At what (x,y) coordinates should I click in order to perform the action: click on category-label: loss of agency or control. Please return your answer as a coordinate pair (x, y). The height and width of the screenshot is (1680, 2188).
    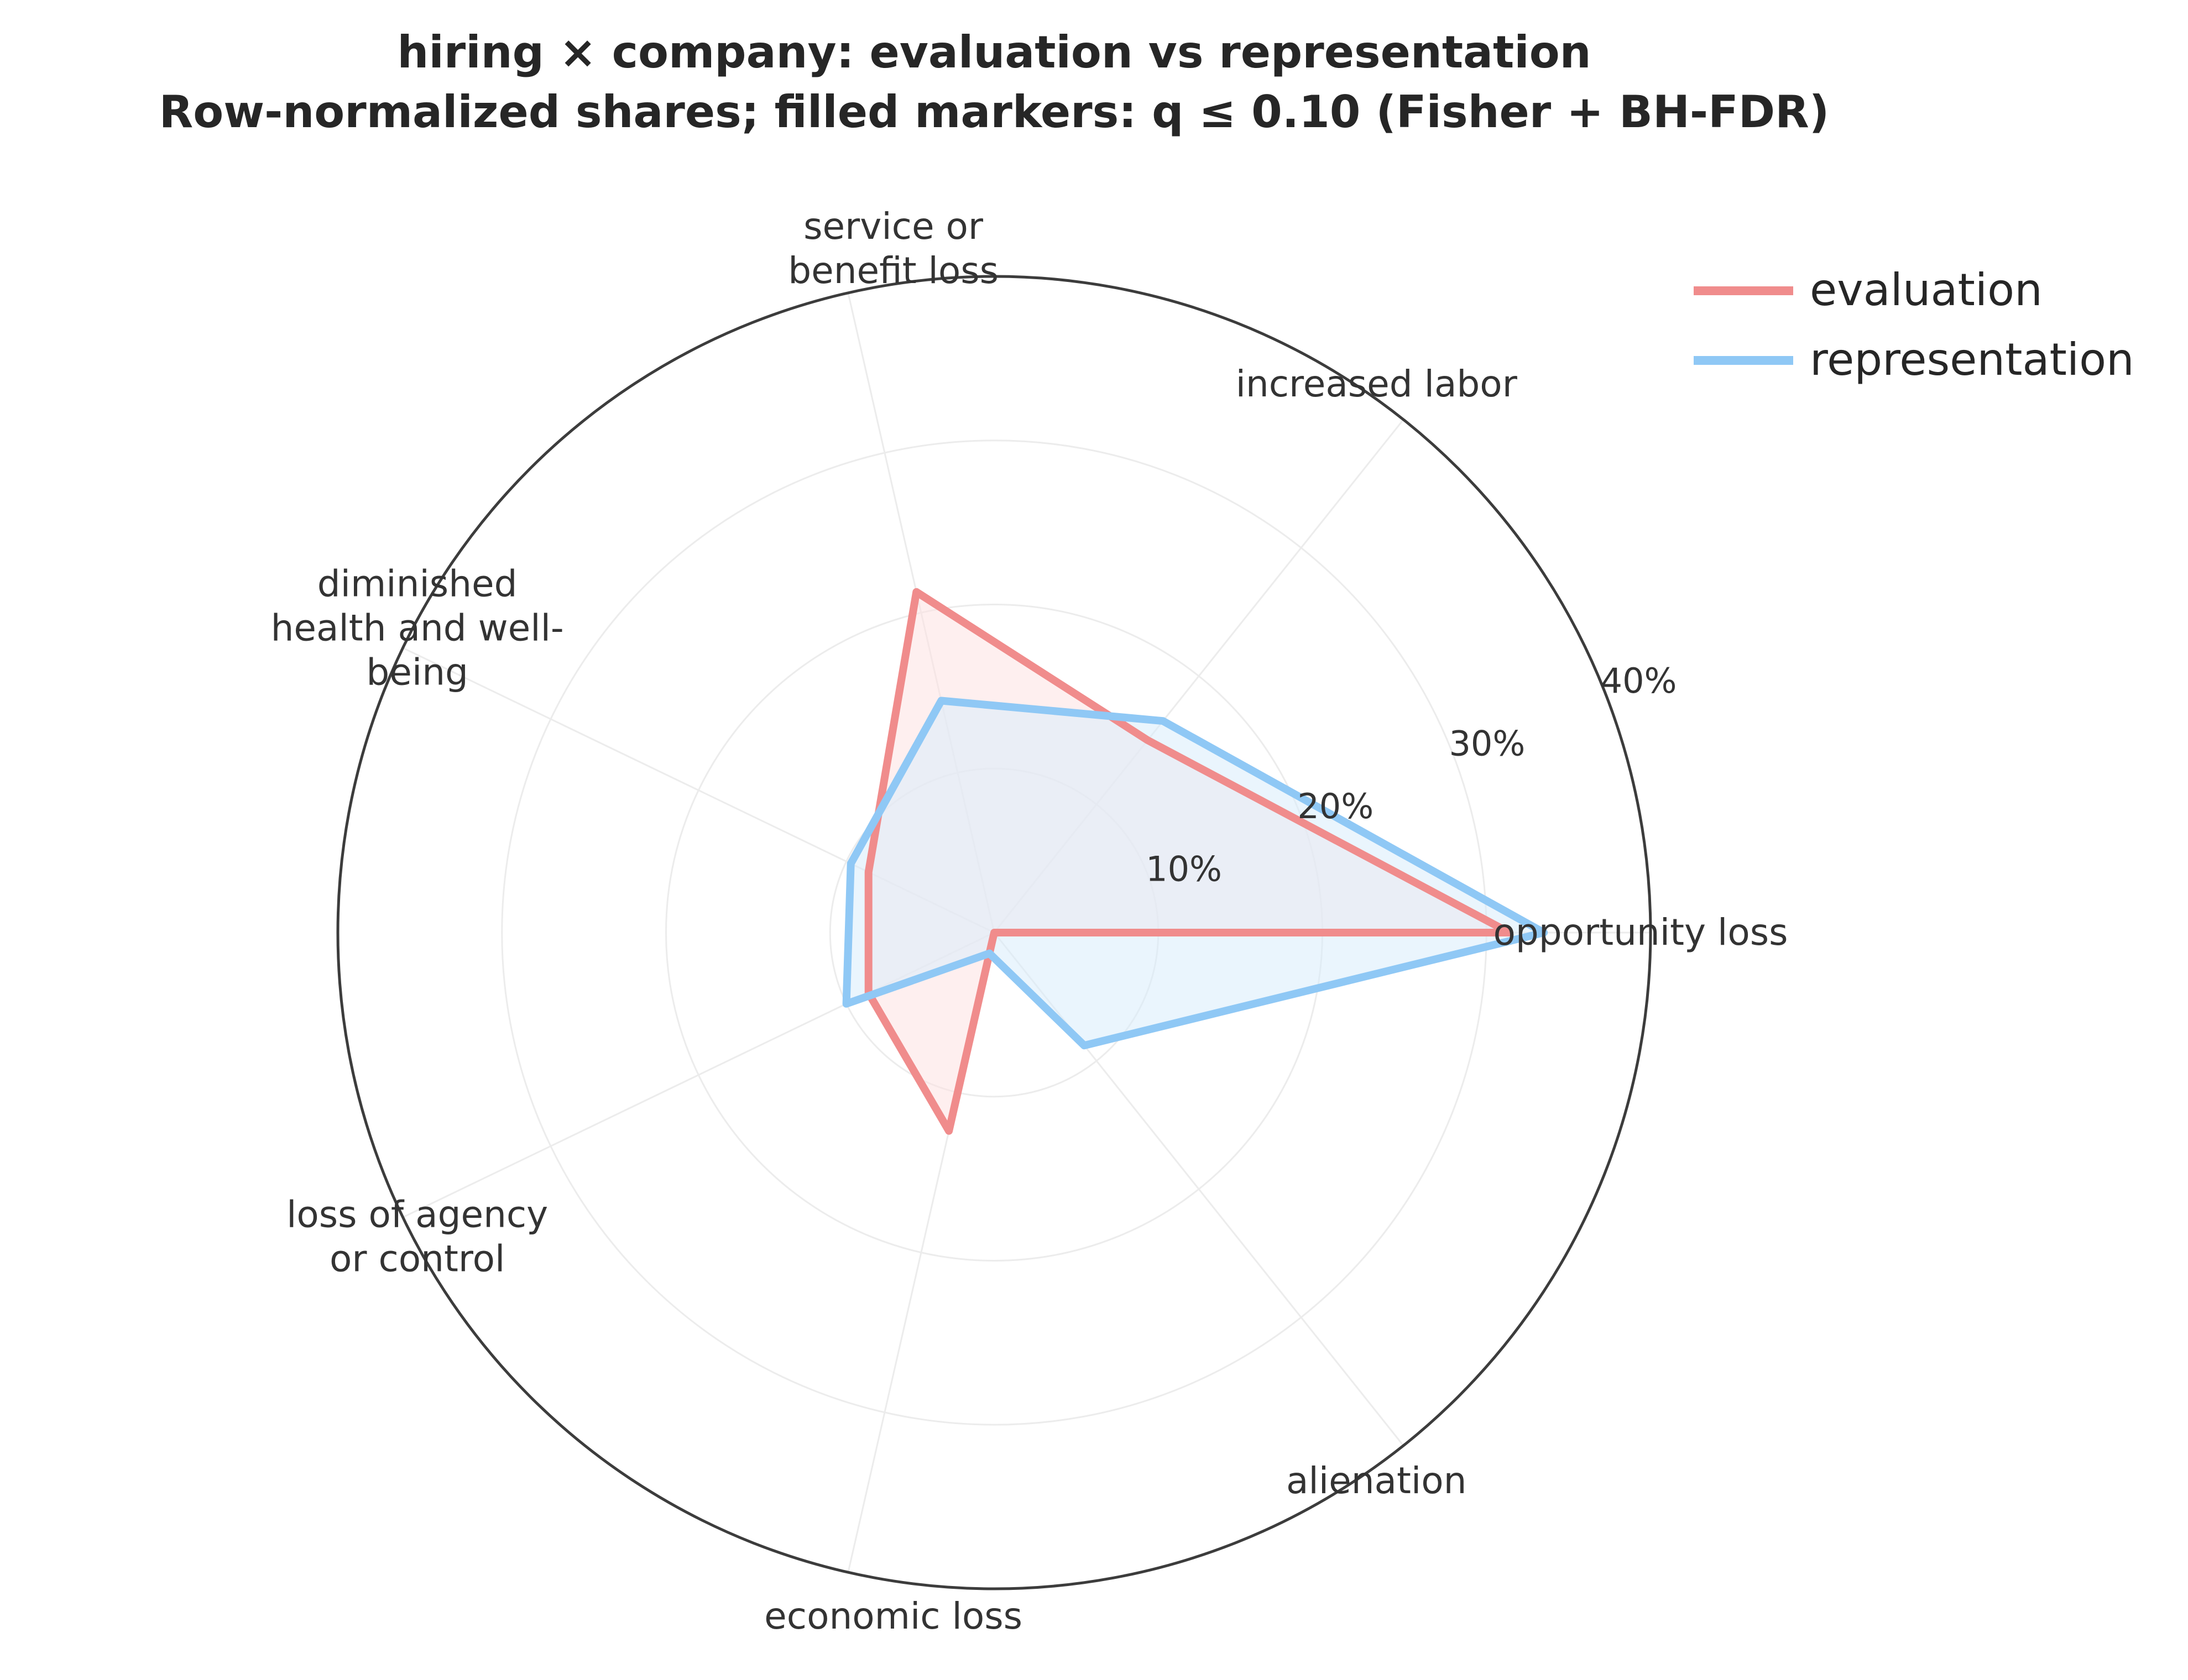
    Looking at the image, I should click on (417, 1237).